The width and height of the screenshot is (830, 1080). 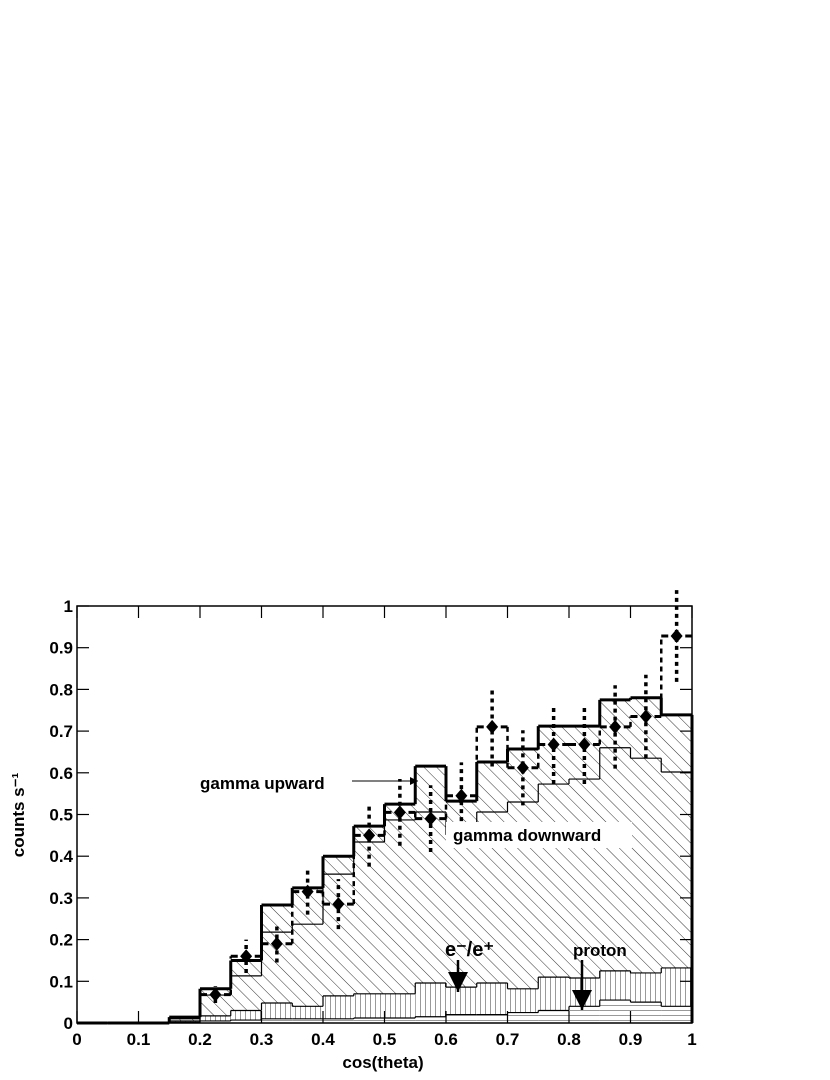 I want to click on x-tick-label: 0.4, so click(x=323, y=1039).